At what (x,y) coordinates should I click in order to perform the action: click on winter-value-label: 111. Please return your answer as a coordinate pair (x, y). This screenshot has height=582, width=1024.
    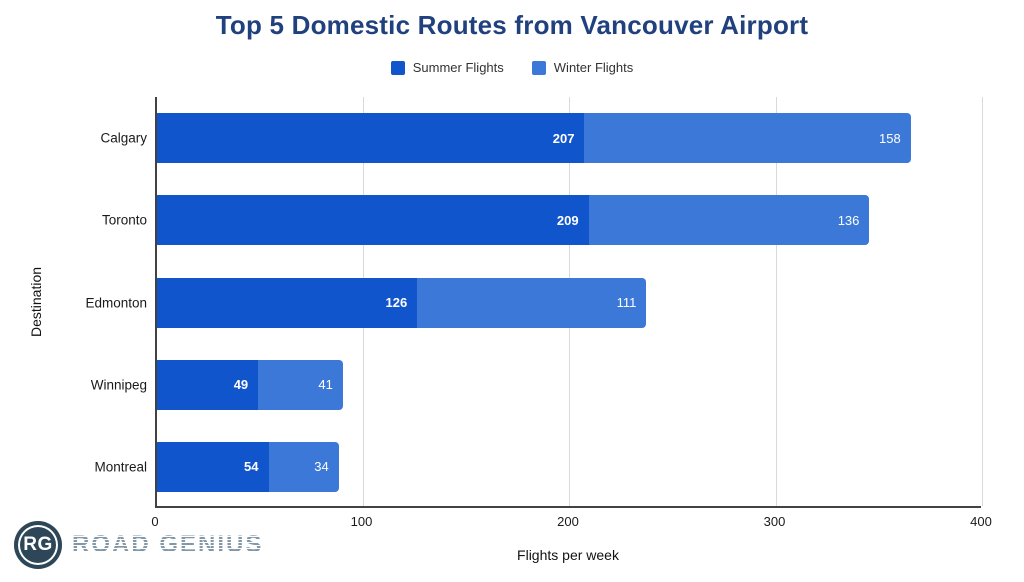
    Looking at the image, I should click on (626, 302).